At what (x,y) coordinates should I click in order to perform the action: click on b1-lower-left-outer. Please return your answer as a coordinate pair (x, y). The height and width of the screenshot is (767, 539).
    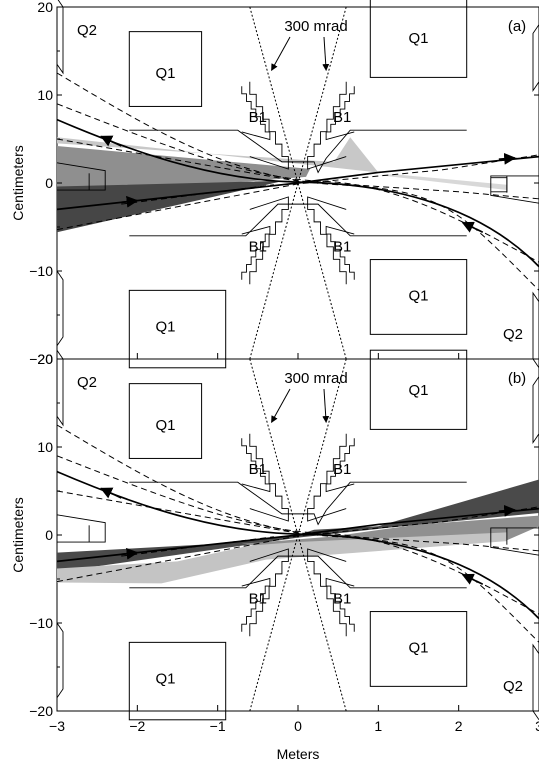
    Looking at the image, I should click on (256, 252).